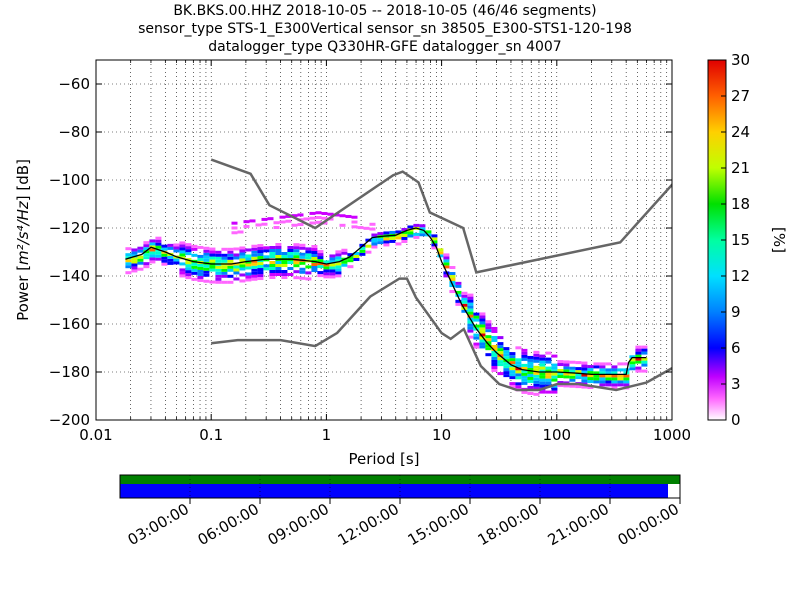 This screenshot has width=800, height=600. Describe the element at coordinates (736, 420) in the screenshot. I see `colorbar-tick-label: 0` at that location.